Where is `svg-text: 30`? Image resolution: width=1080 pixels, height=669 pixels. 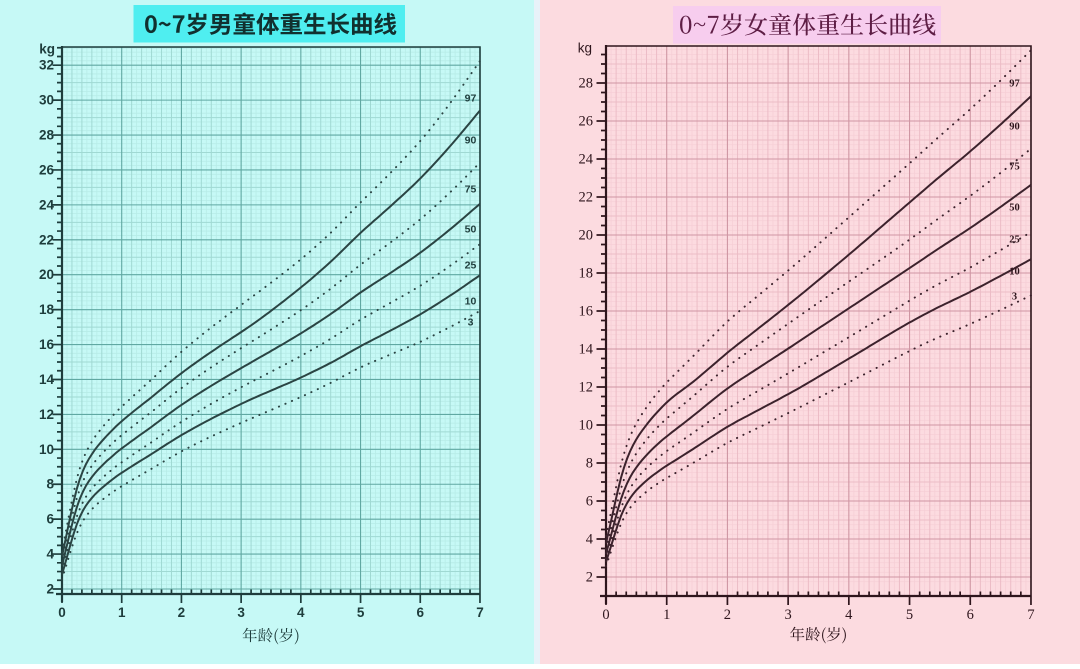 svg-text: 30 is located at coordinates (46, 100).